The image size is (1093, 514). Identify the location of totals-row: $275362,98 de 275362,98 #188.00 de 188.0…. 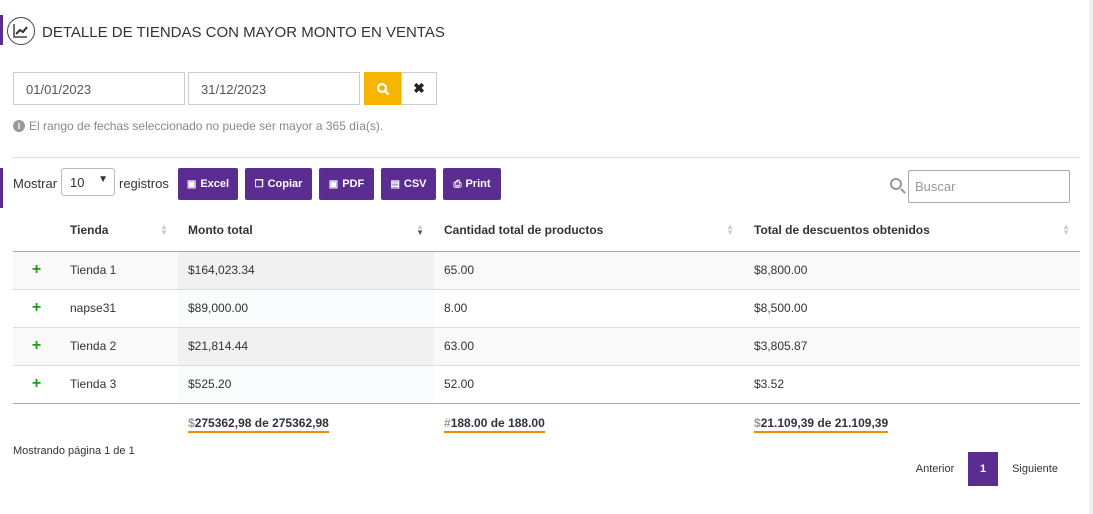
(546, 422).